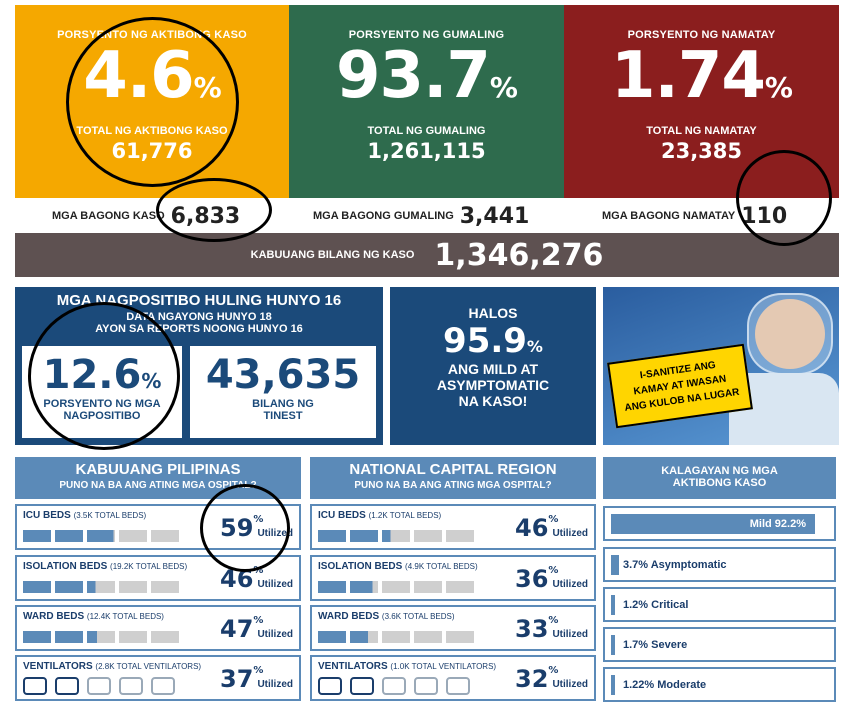 The width and height of the screenshot is (854, 706). Describe the element at coordinates (701, 131) in the screenshot. I see `deaths-total-label: TOTAL NG NAMATAY` at that location.